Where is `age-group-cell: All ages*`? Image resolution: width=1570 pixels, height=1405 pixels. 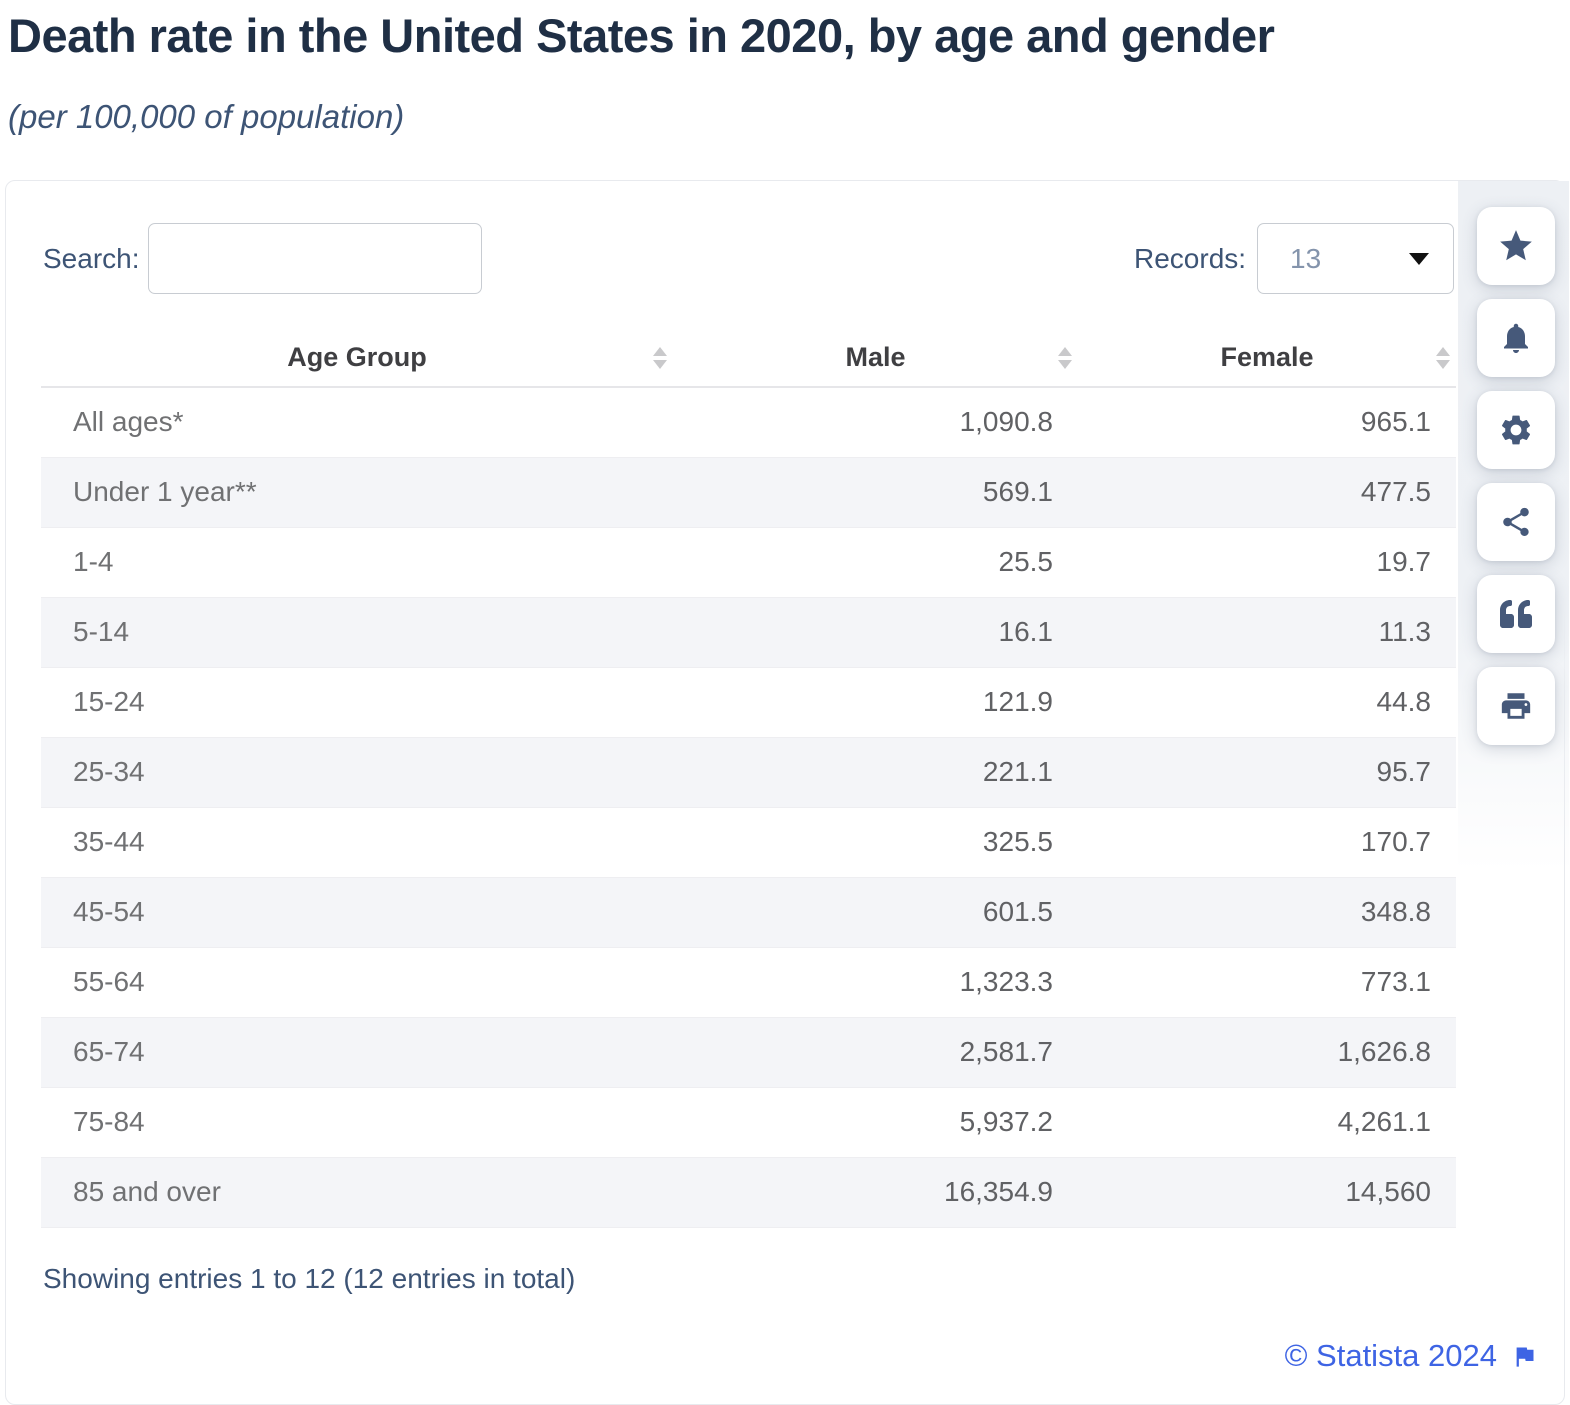
age-group-cell: All ages* is located at coordinates (357, 422).